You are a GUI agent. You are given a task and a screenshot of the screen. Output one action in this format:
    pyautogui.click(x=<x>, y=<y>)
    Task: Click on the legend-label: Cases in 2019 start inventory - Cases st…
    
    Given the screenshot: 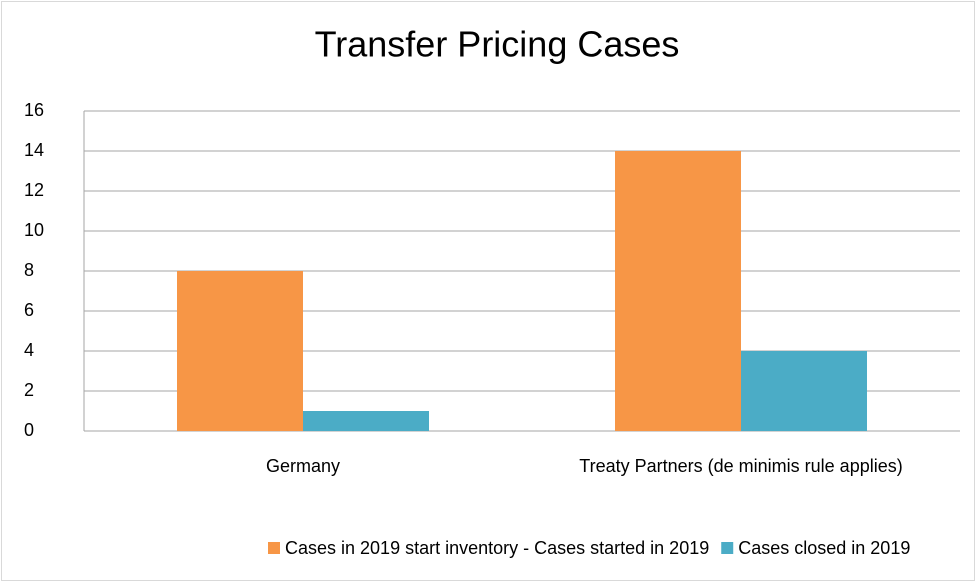 What is the action you would take?
    pyautogui.click(x=497, y=548)
    